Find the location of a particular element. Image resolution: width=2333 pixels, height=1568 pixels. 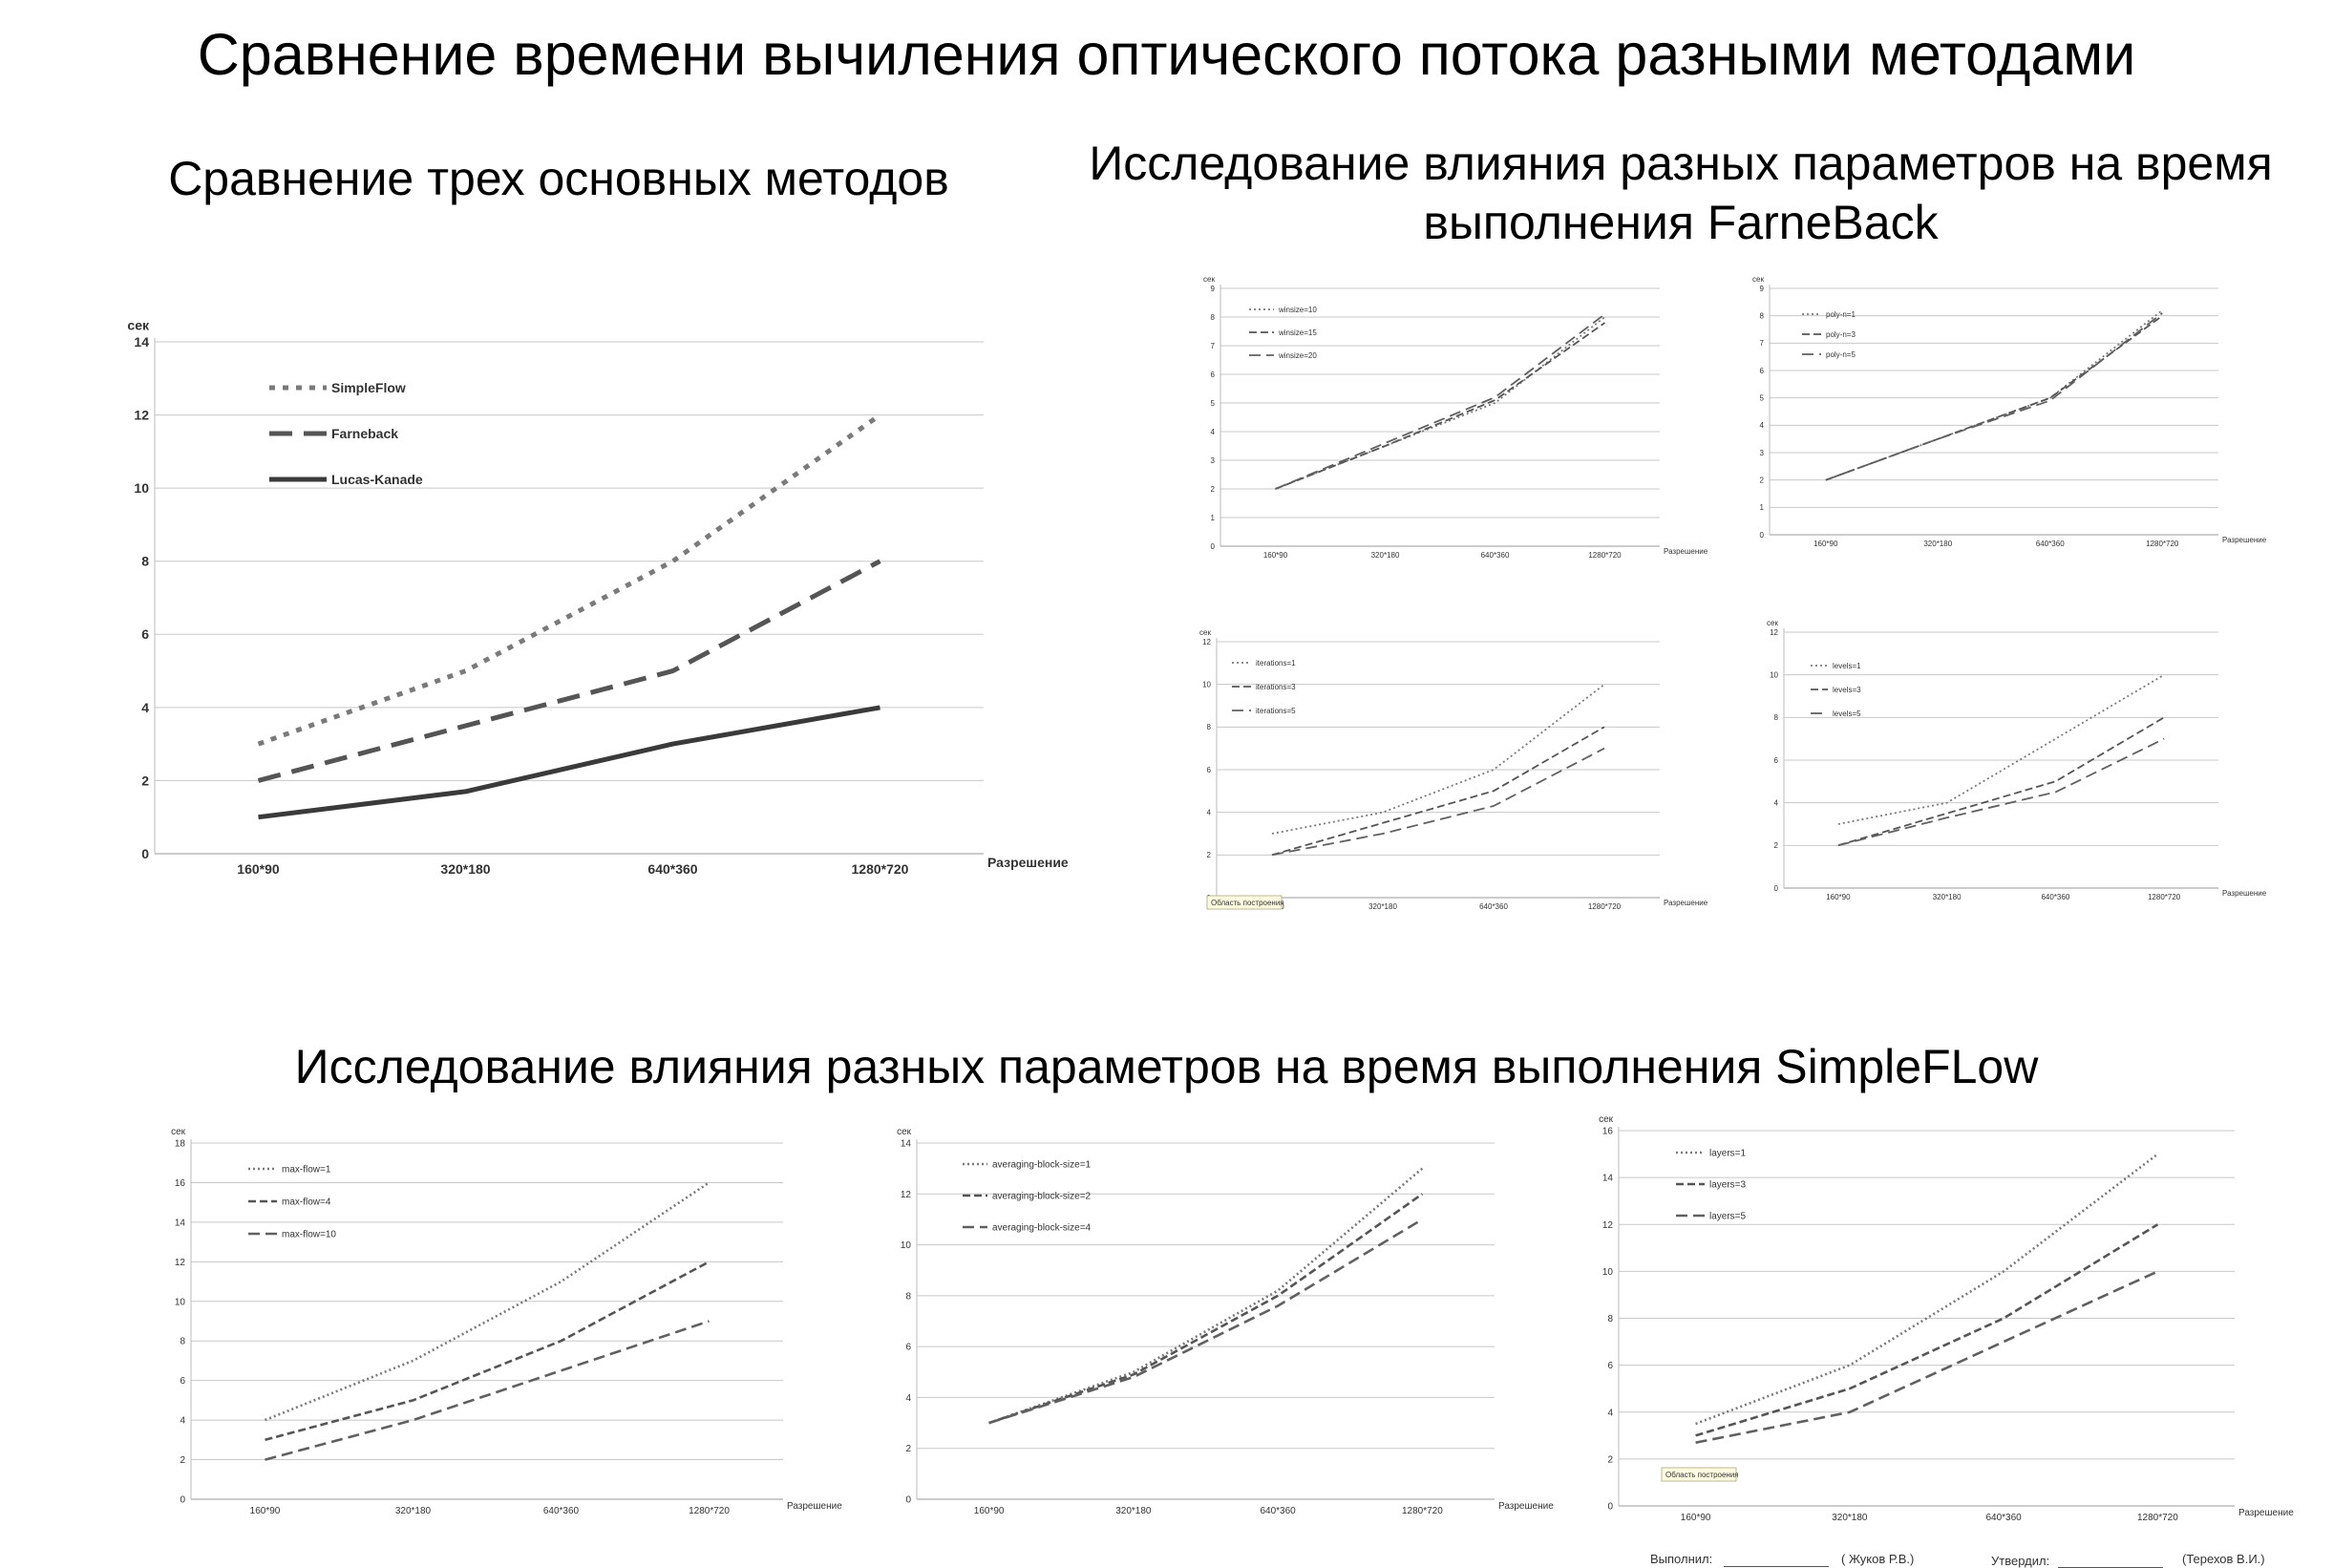

section-title-main-methods: Сравнение трех основных методов is located at coordinates (559, 178).